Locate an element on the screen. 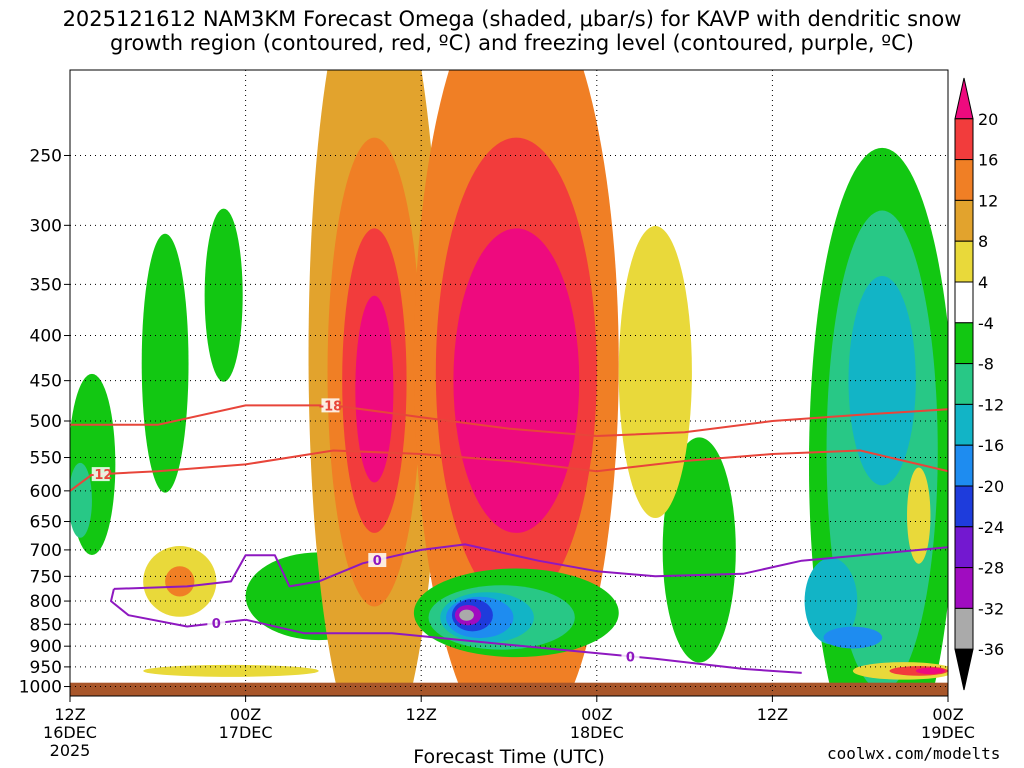  colorbar-label: -28 is located at coordinates (991, 568).